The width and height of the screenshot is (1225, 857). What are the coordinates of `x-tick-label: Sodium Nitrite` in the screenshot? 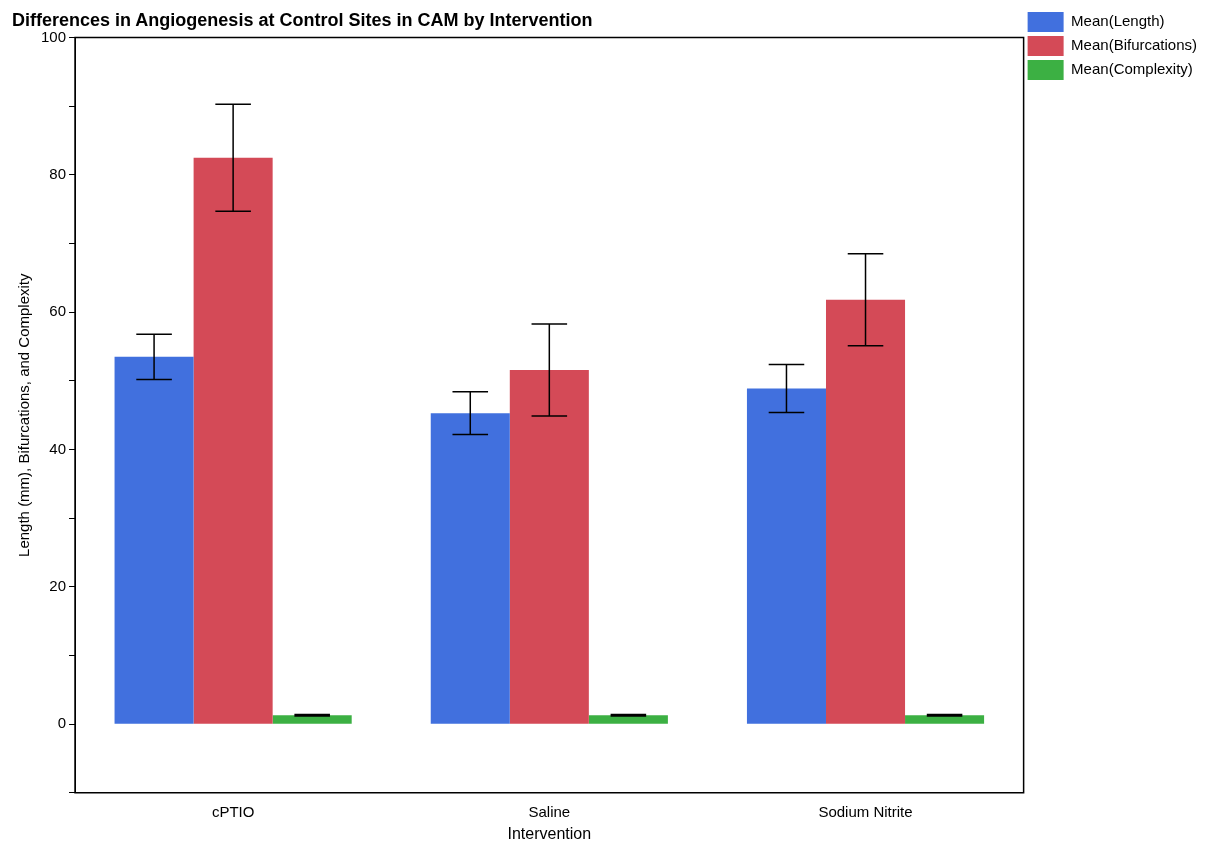 It's located at (865, 811).